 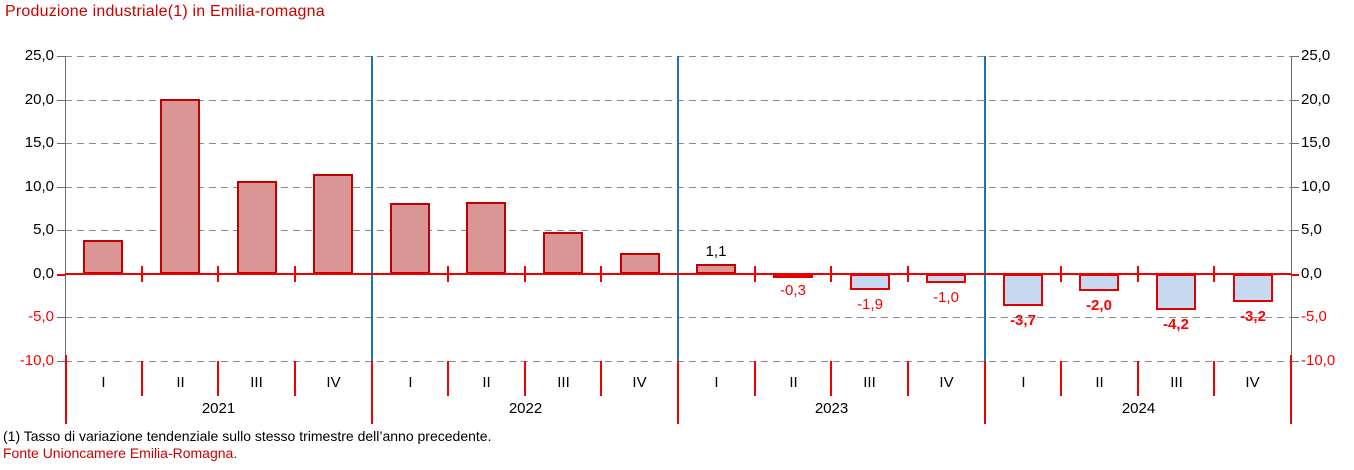 I want to click on bar-label: -1,9, so click(x=870, y=304).